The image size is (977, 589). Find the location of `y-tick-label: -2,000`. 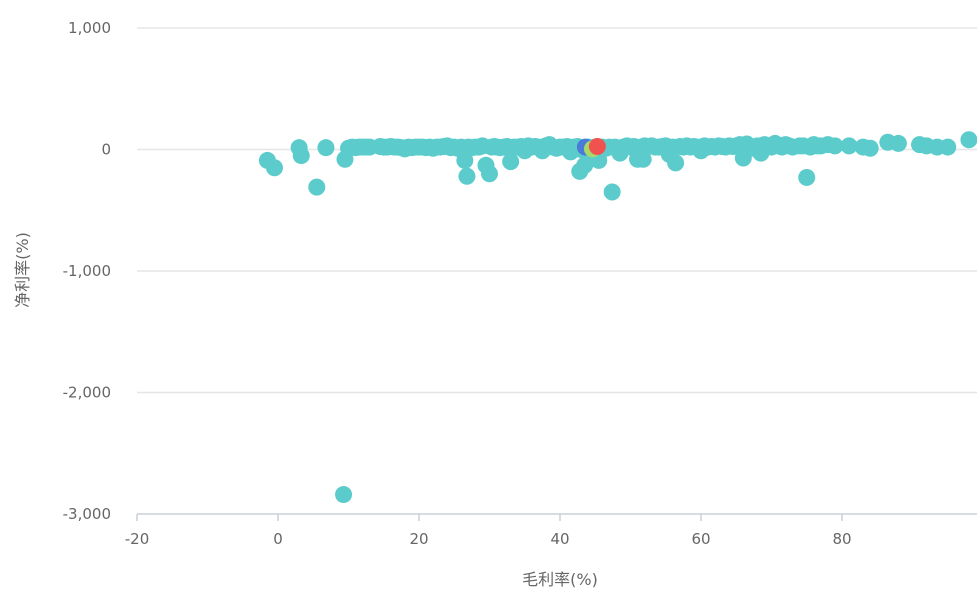

y-tick-label: -2,000 is located at coordinates (87, 393).